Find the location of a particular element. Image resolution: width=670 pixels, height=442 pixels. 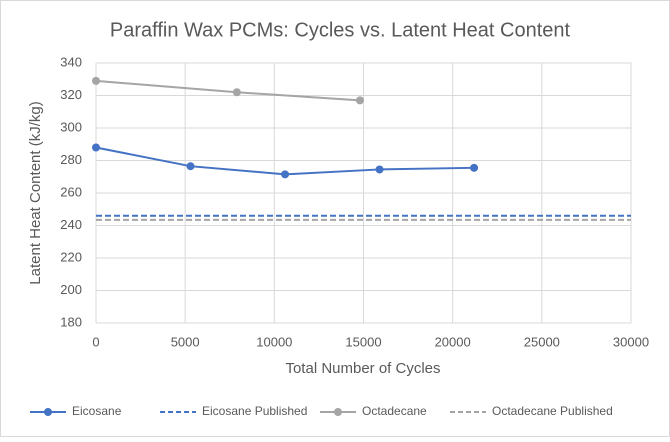

y-tick-label: 260 is located at coordinates (71, 191).